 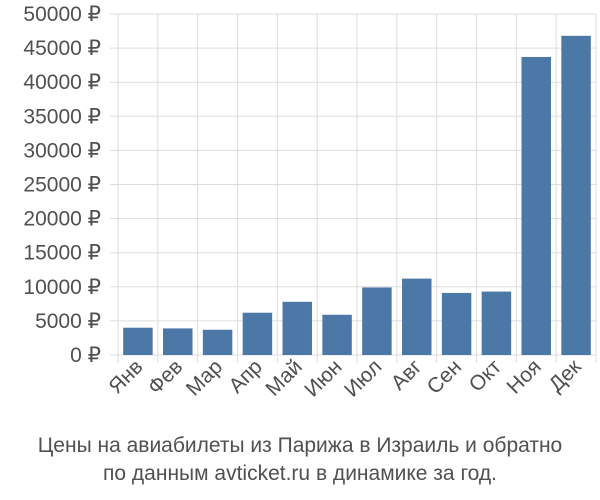 What do you see at coordinates (68, 321) in the screenshot?
I see `y-tick-label: 5000 ₽` at bounding box center [68, 321].